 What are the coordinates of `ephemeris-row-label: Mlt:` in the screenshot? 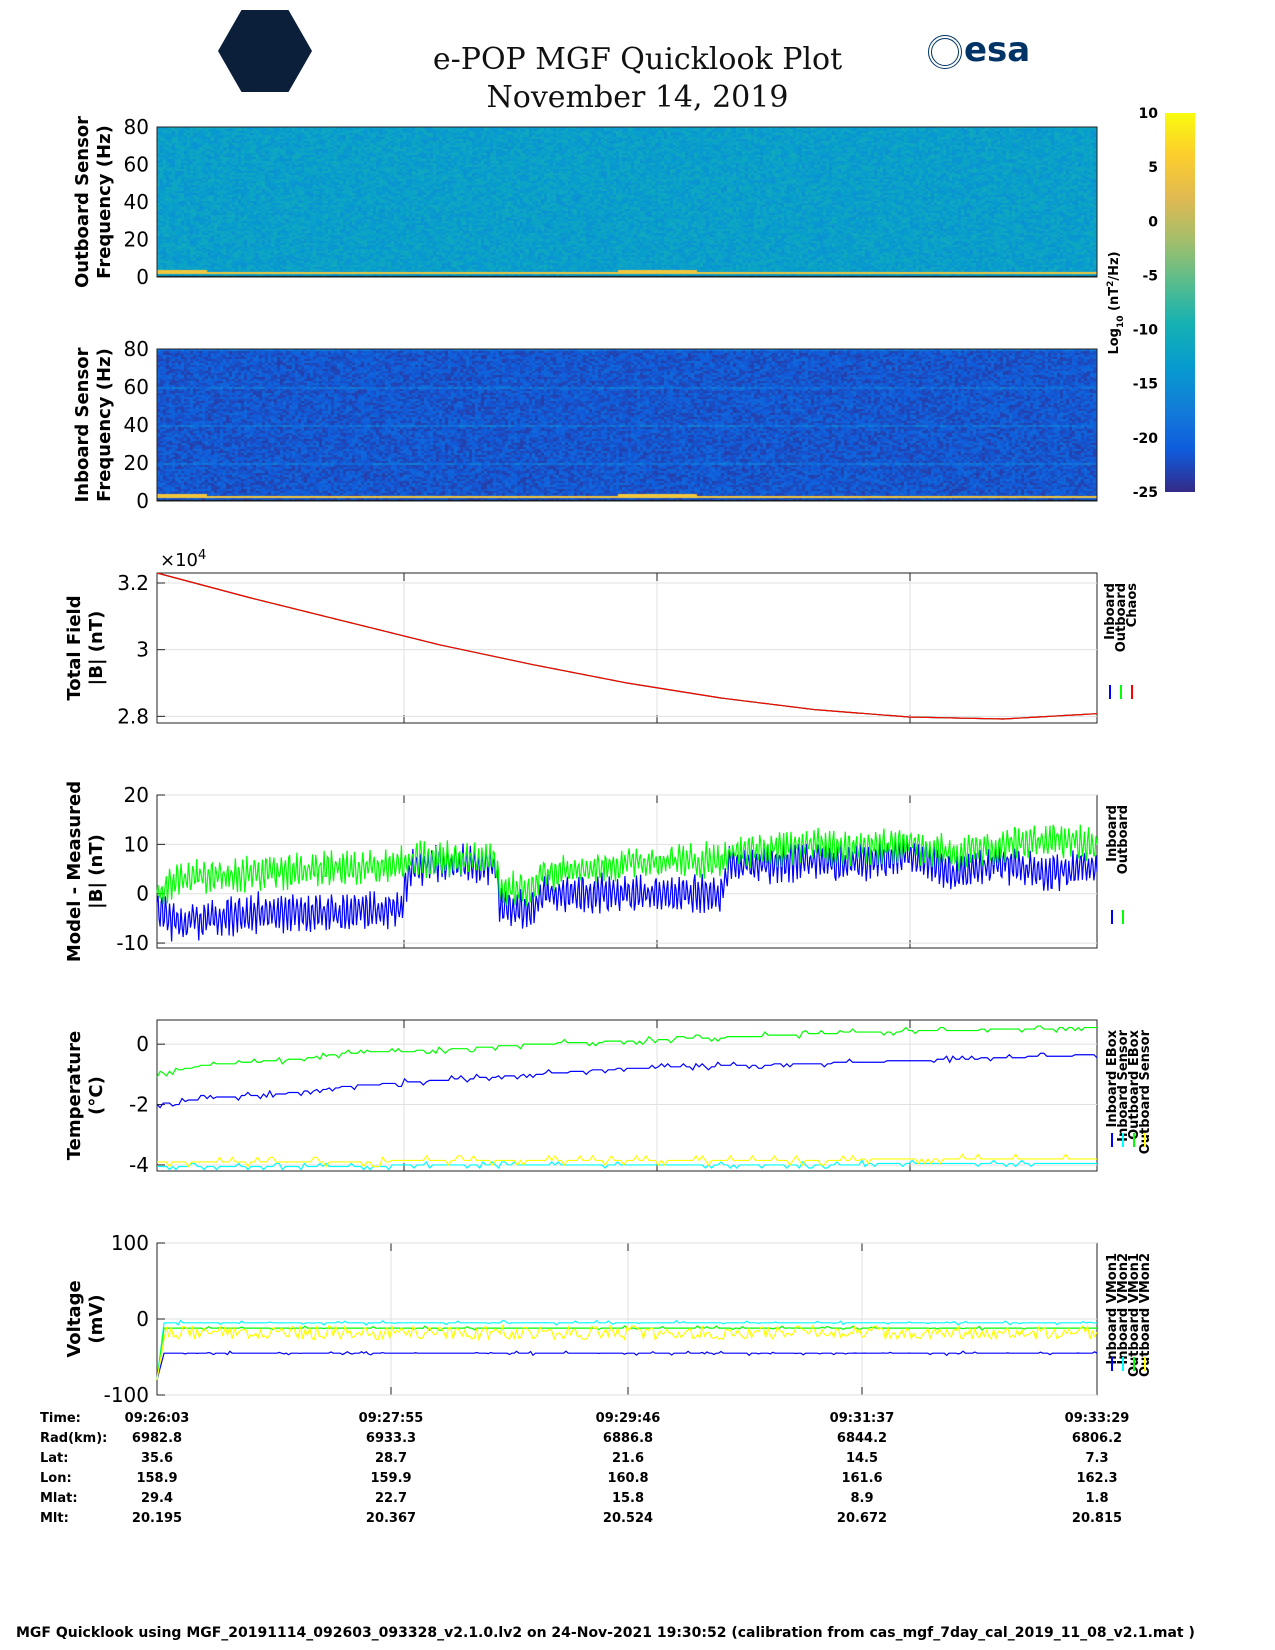 It's located at (54, 1518).